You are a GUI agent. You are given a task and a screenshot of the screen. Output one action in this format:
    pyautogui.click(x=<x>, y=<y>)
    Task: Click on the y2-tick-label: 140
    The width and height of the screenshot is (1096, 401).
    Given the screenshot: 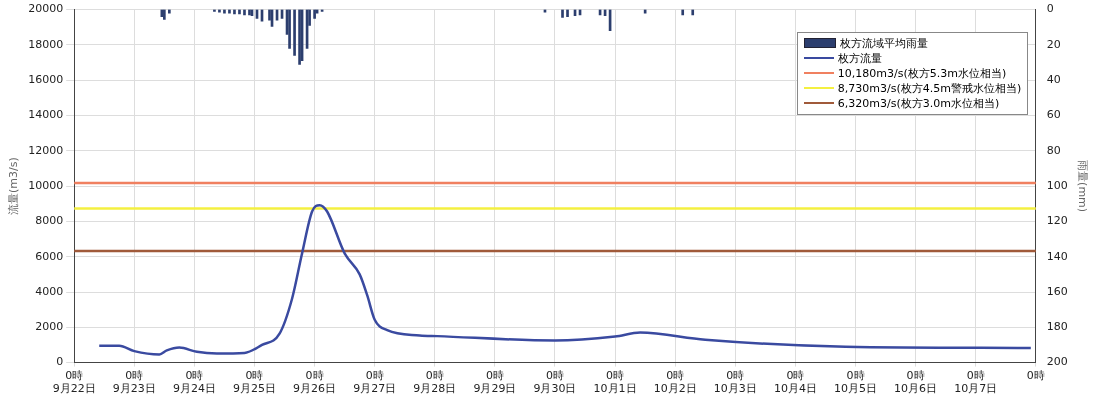 What is the action you would take?
    pyautogui.click(x=1057, y=256)
    